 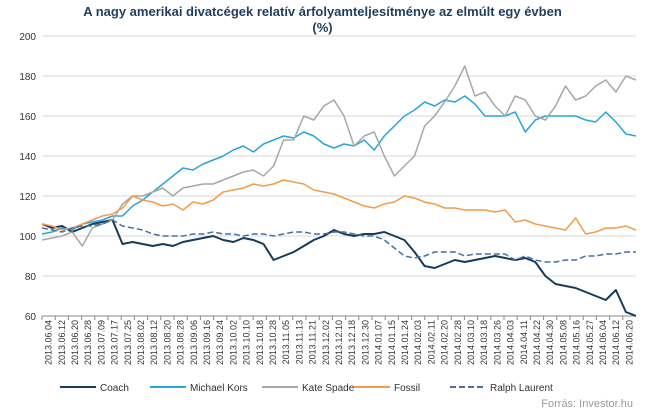 What do you see at coordinates (27, 157) in the screenshot?
I see `y-tick-label: 140` at bounding box center [27, 157].